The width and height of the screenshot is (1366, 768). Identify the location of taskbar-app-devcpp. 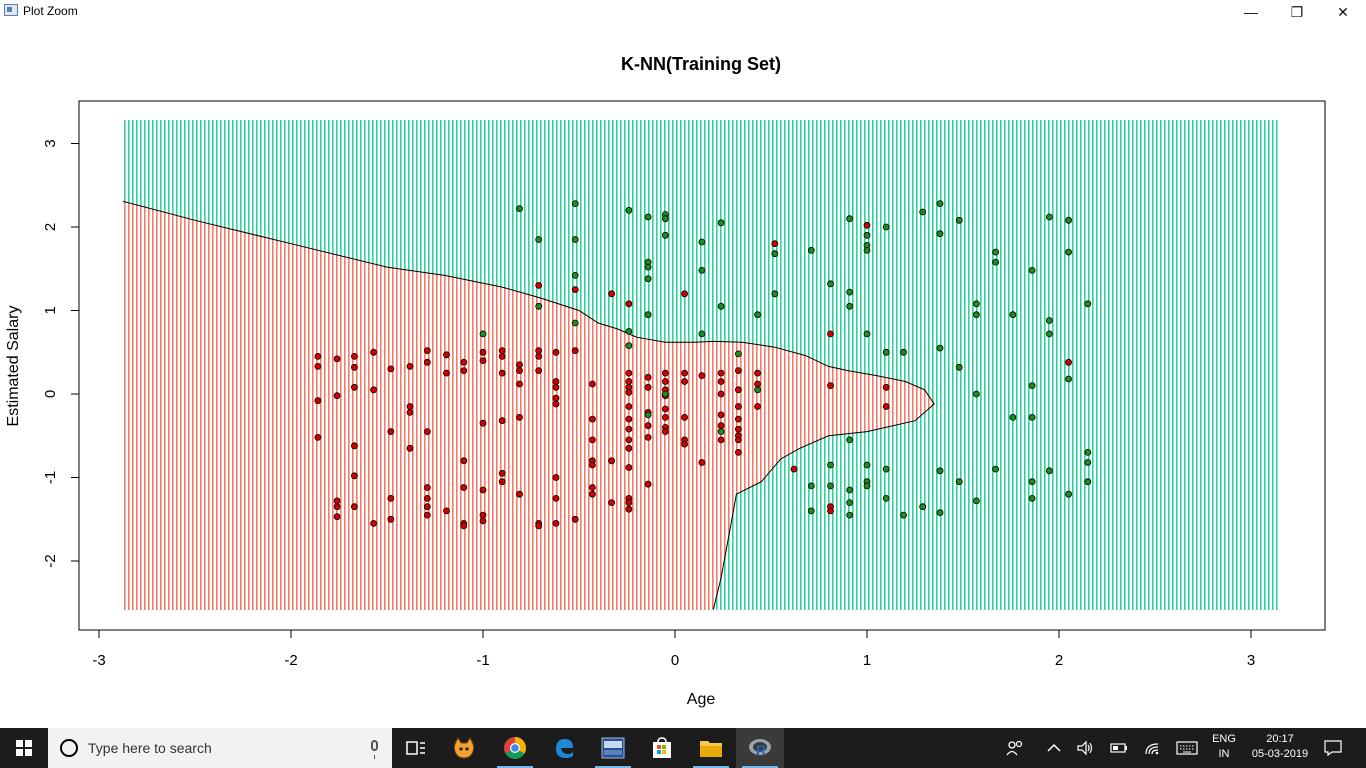
(613, 748).